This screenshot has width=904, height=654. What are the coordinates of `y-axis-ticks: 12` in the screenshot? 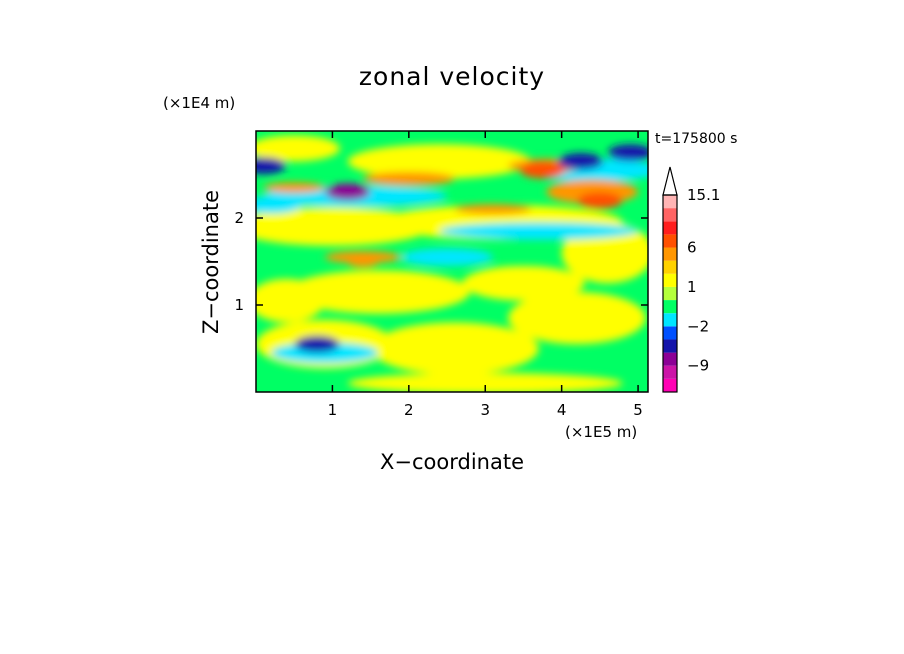 It's located at (441, 261).